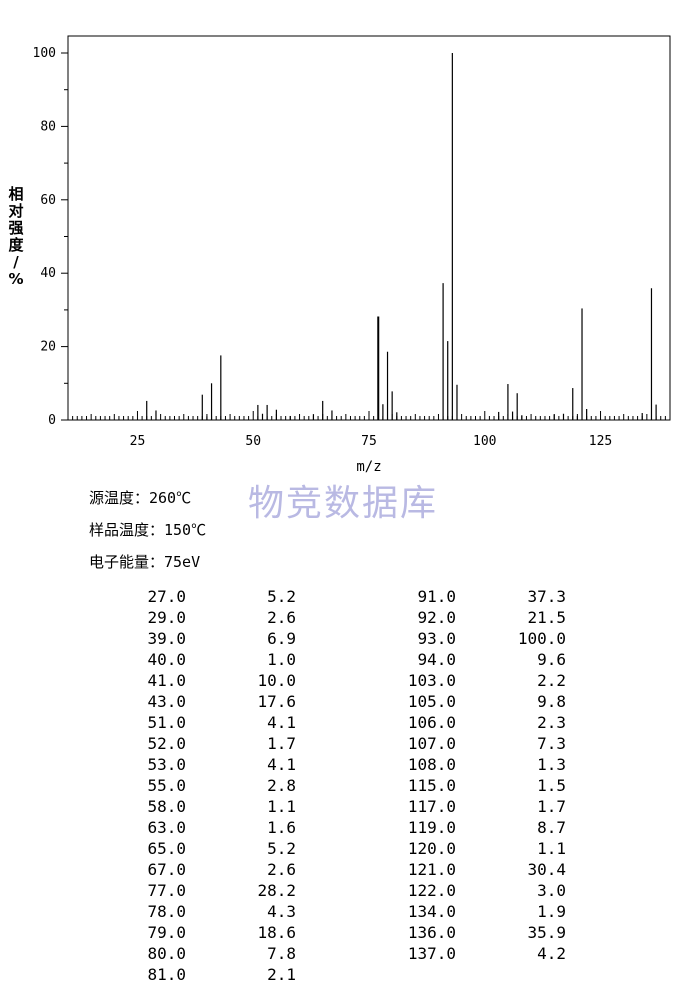  I want to click on mz-value: 121.0, so click(431, 869).